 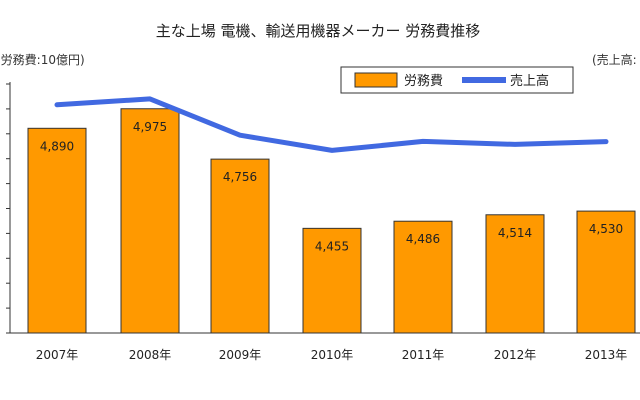 What do you see at coordinates (240, 355) in the screenshot?
I see `x-tick-label-2009年: 2009年` at bounding box center [240, 355].